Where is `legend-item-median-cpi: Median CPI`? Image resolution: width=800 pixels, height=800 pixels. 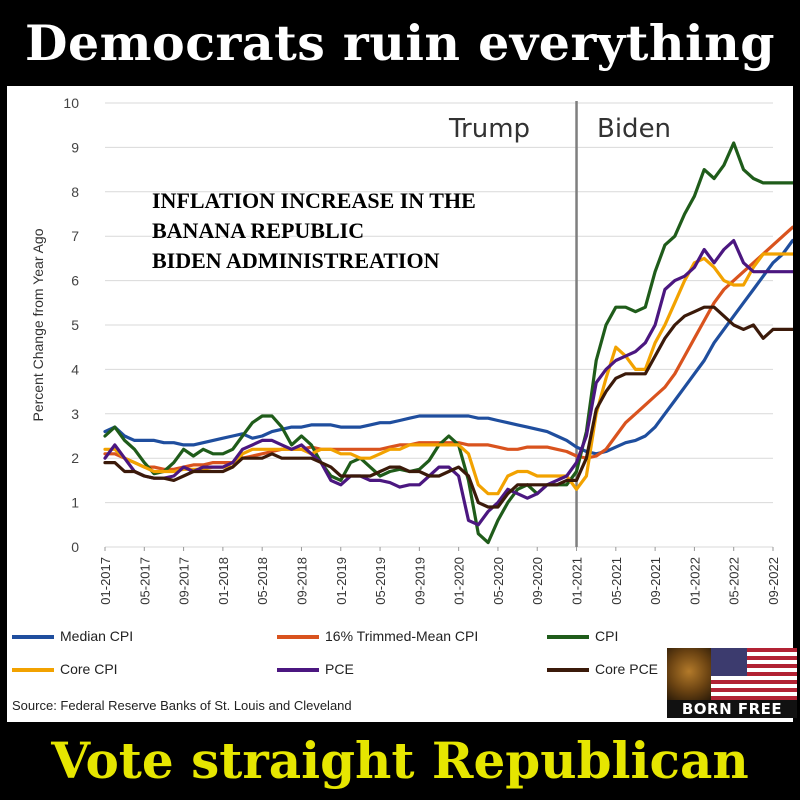 legend-item-median-cpi: Median CPI is located at coordinates (72, 636).